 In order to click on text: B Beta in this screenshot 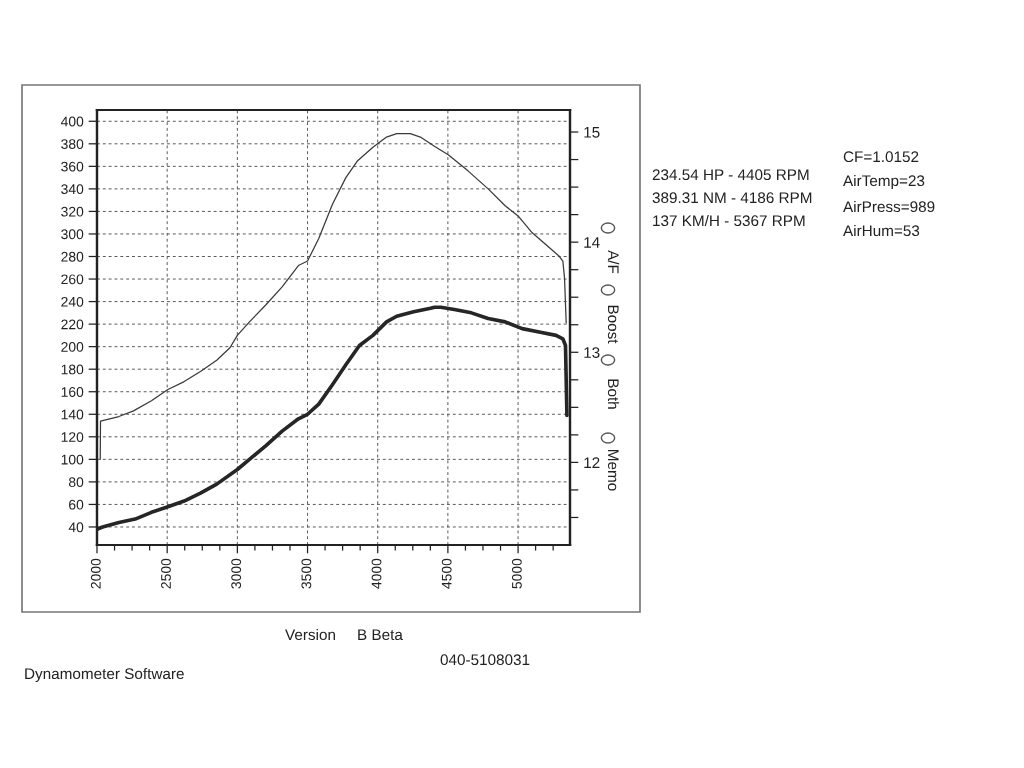, I will do `click(380, 635)`.